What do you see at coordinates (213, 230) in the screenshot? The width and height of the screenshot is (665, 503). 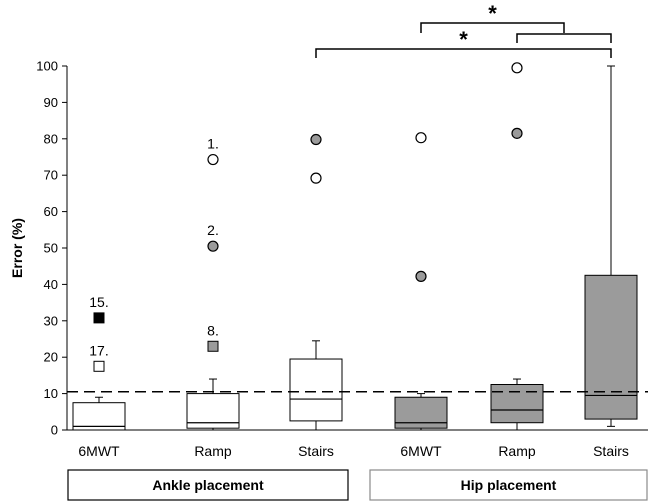 I see `outlier-label: 2.` at bounding box center [213, 230].